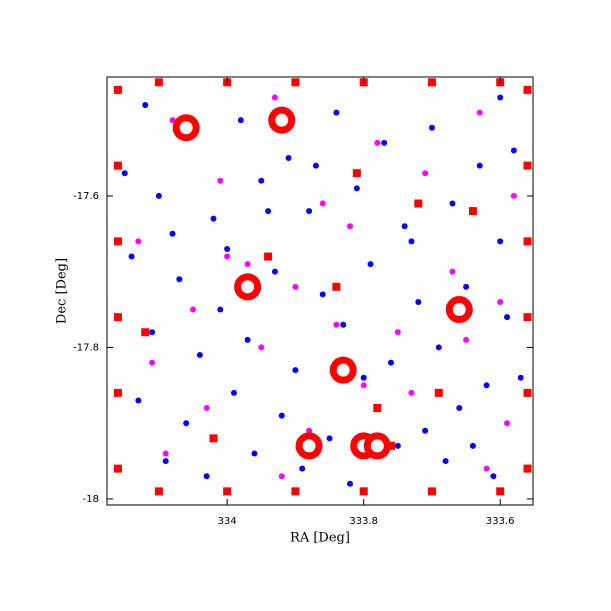 Image resolution: width=611 pixels, height=611 pixels. I want to click on y-axis-title: Dec [Deg], so click(62, 291).